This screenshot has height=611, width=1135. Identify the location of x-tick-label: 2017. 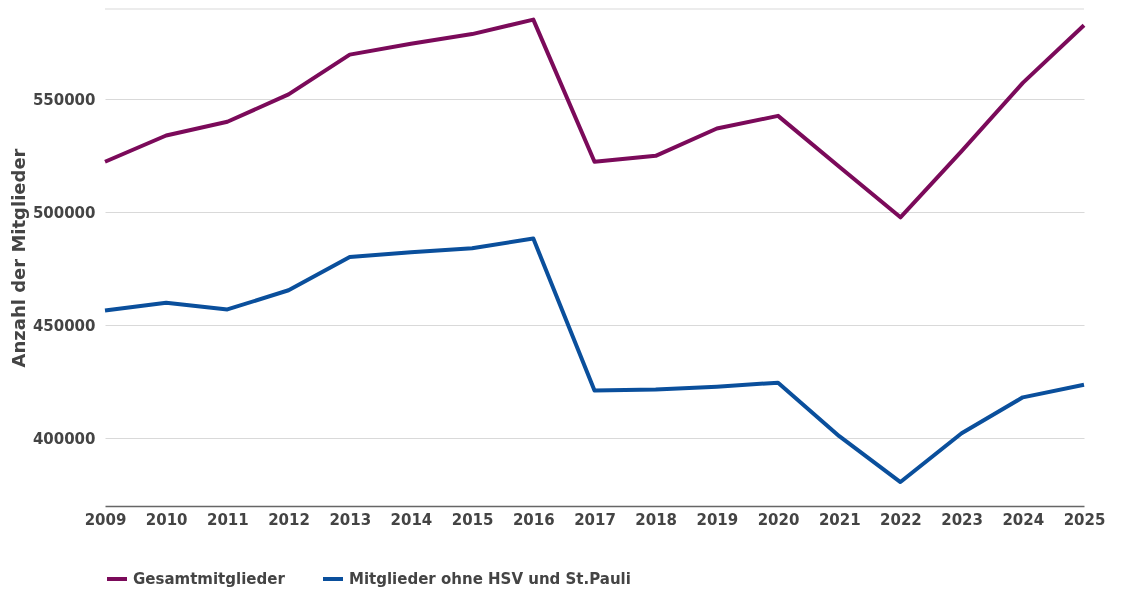
(595, 519).